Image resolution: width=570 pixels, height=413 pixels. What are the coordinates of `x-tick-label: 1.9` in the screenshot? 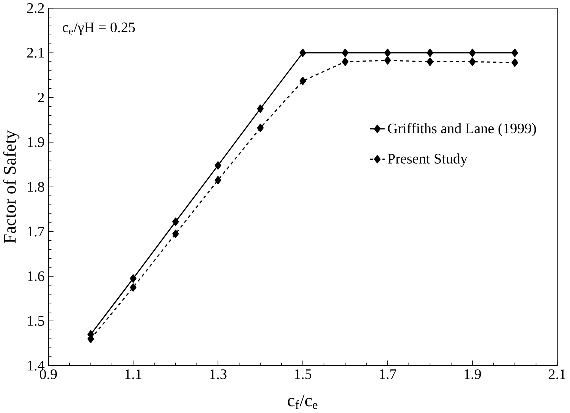 It's located at (473, 375).